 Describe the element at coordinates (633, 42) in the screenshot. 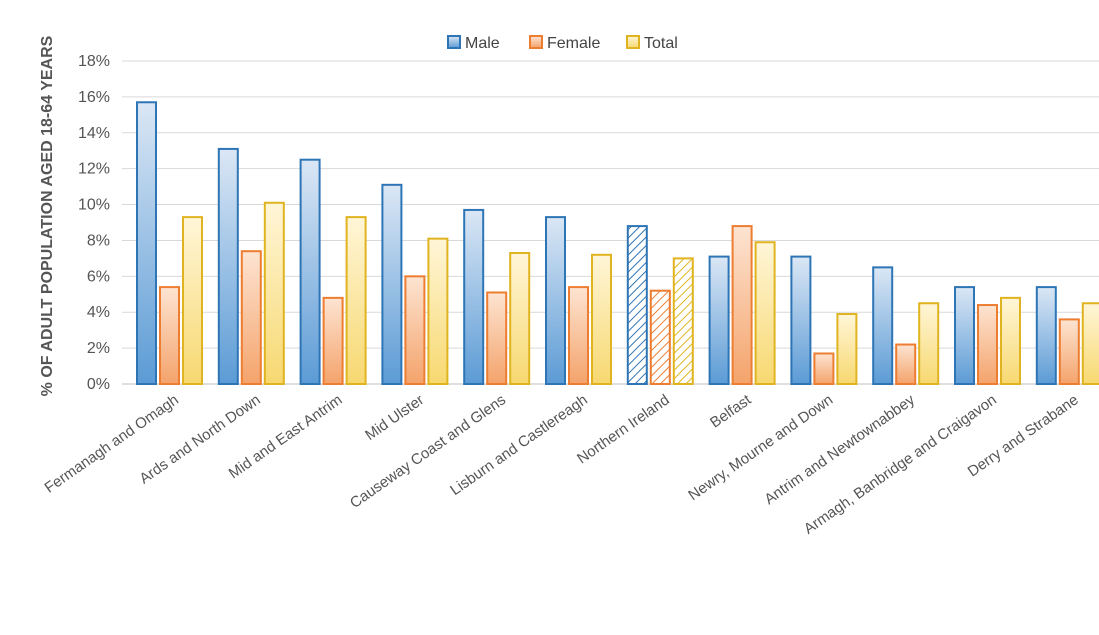

I see `legend-swatch-total` at that location.